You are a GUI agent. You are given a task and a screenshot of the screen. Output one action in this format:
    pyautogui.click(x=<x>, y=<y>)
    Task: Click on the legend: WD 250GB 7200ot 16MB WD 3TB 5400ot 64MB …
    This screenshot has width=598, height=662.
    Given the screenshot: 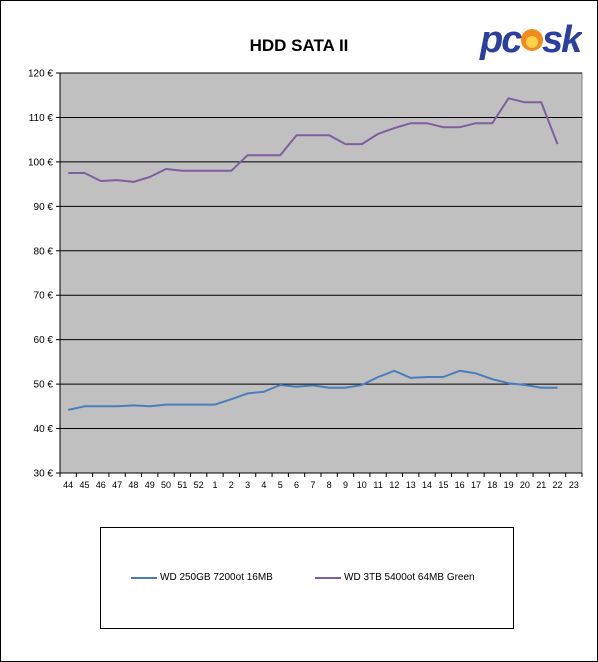 What is the action you would take?
    pyautogui.click(x=307, y=578)
    